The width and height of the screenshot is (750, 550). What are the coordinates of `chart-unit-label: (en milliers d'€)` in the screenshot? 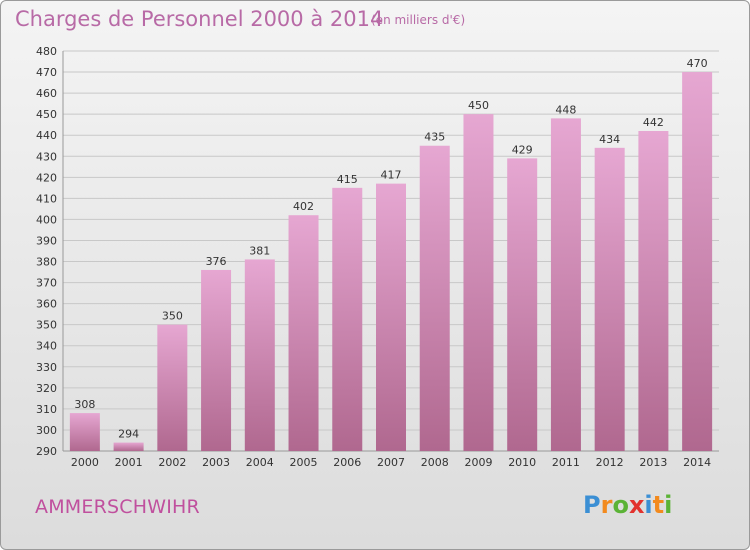 It's located at (418, 20).